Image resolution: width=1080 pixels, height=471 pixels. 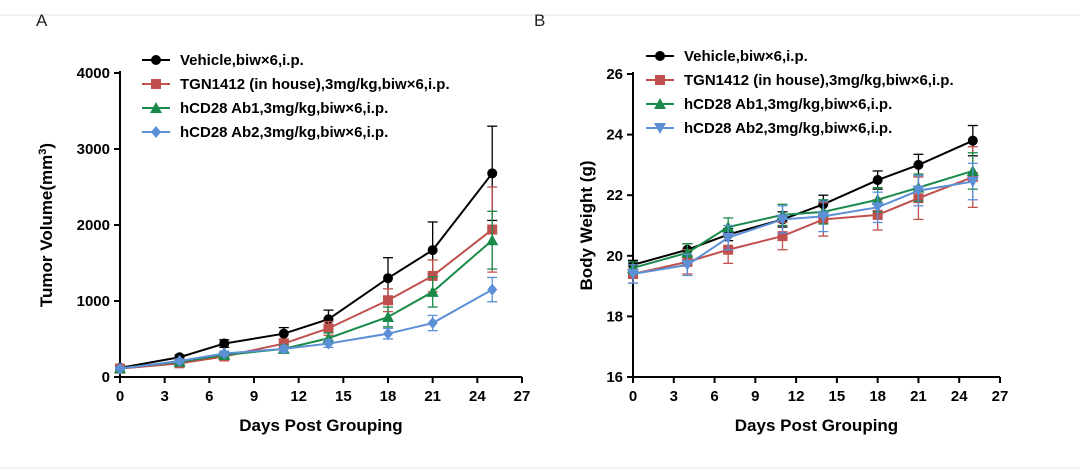 I want to click on y-tick-label: 20, so click(x=614, y=256).